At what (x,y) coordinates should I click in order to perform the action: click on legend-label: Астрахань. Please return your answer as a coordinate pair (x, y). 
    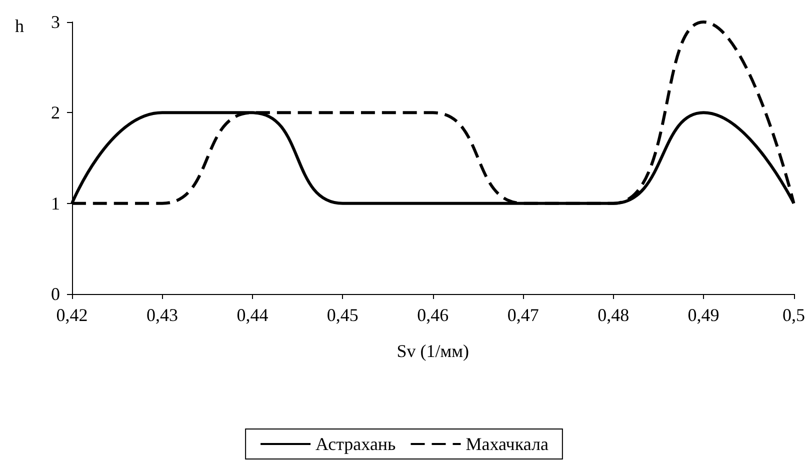
    Looking at the image, I should click on (356, 444).